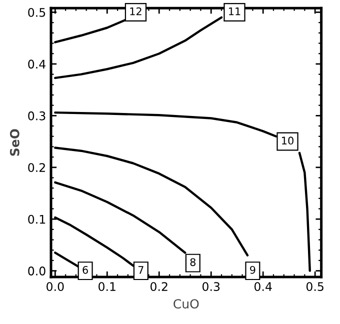 The height and width of the screenshot is (324, 340). What do you see at coordinates (263, 287) in the screenshot?
I see `x-tick-label: 0.4` at bounding box center [263, 287].